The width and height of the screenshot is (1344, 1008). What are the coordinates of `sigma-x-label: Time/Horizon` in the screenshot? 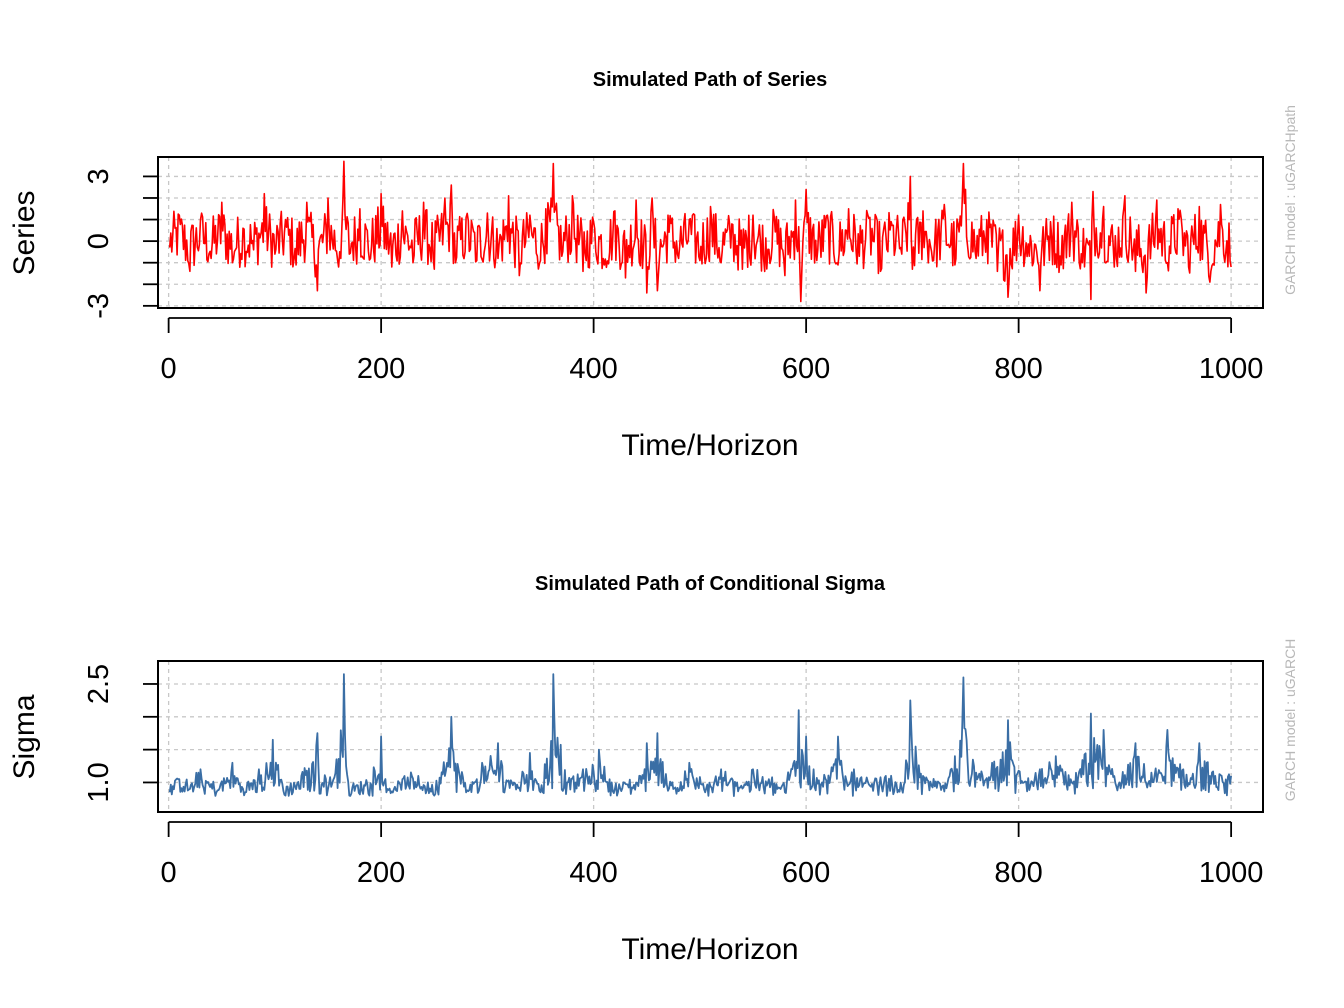 It's located at (709, 949).